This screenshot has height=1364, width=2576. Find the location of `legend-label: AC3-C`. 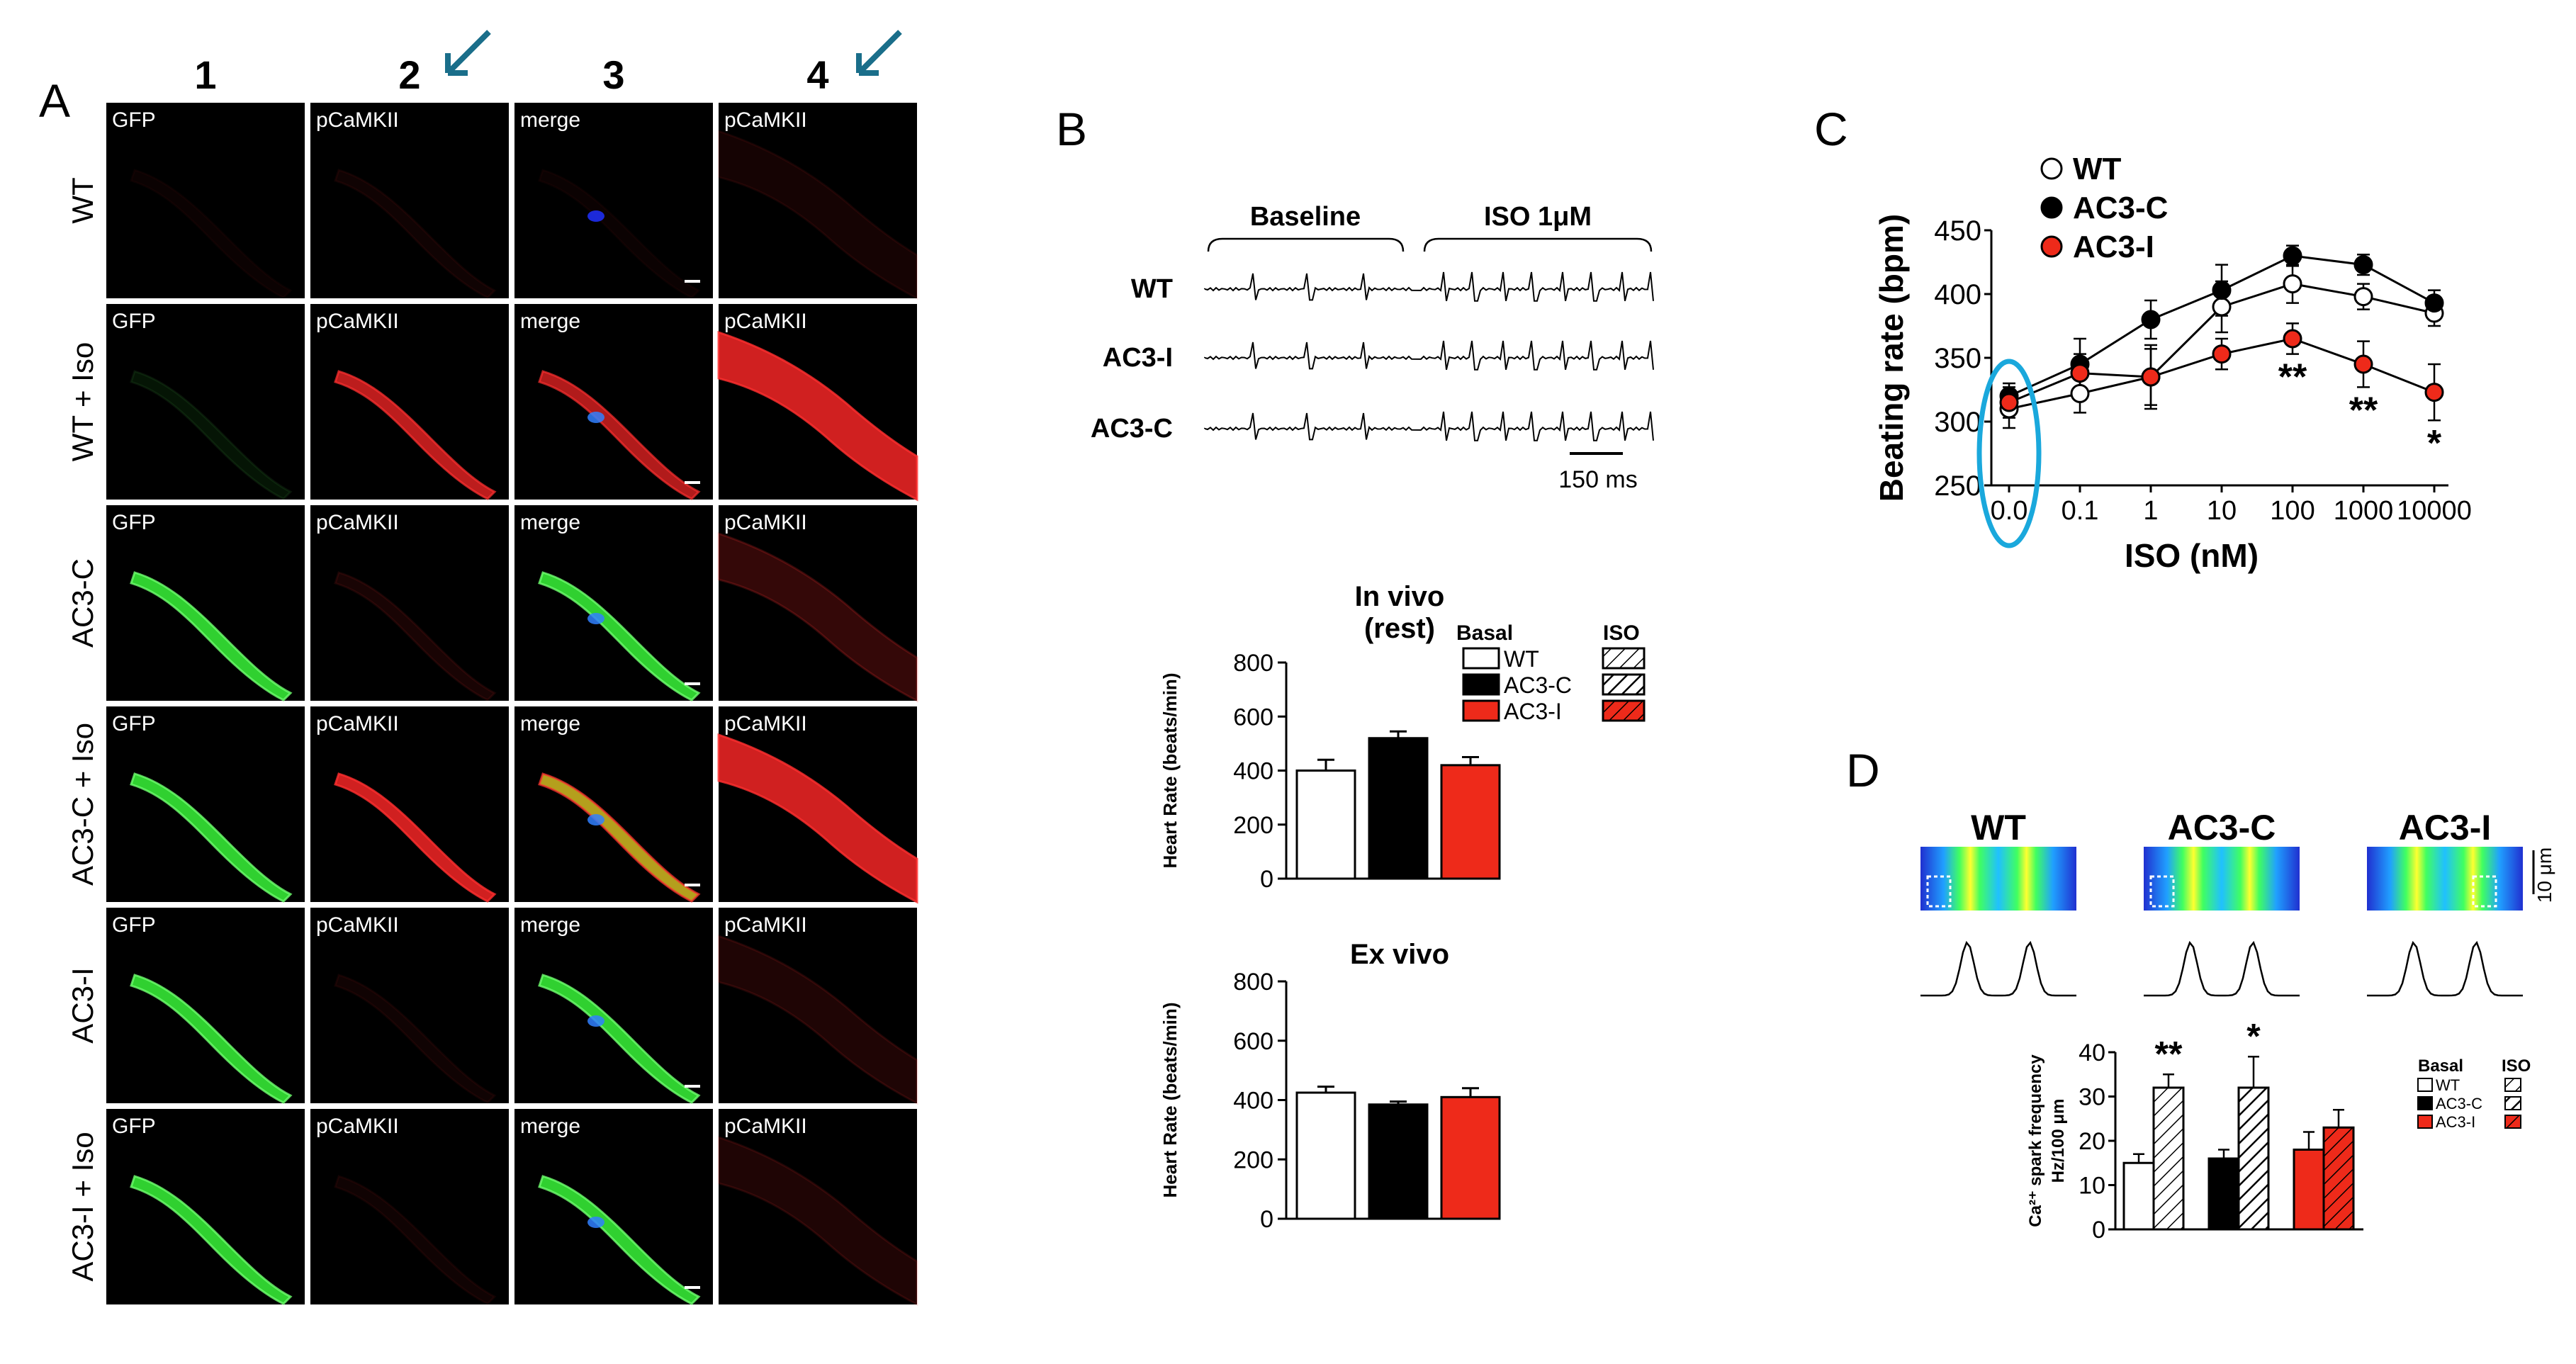

legend-label: AC3-C is located at coordinates (2120, 208).